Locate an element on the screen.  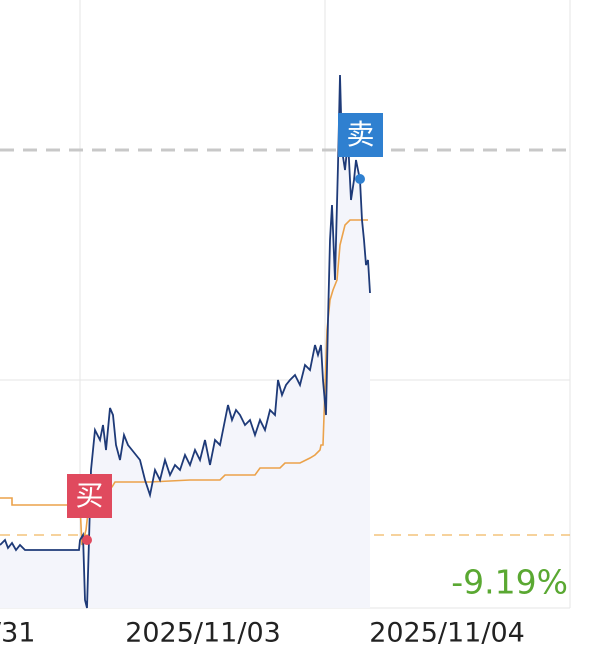
buy-marker-box is located at coordinates (89, 496).